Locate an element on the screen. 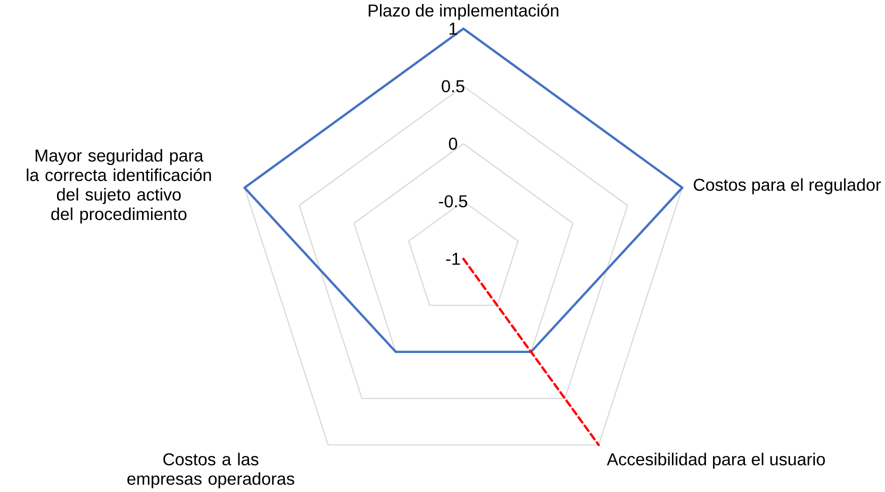 Image resolution: width=885 pixels, height=492 pixels. y-tick-label: 0 is located at coordinates (453, 144).